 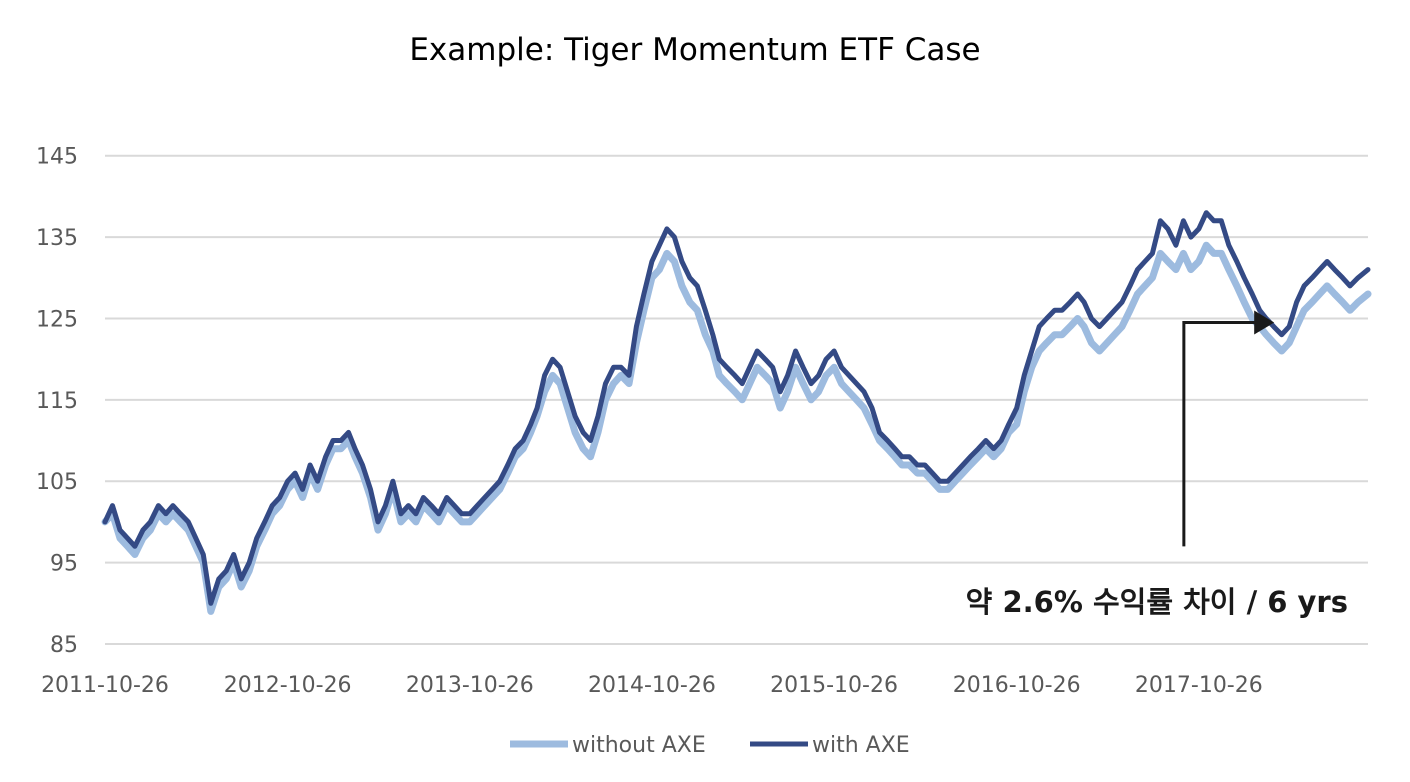 I want to click on y-tick-label: 105, so click(x=57, y=482).